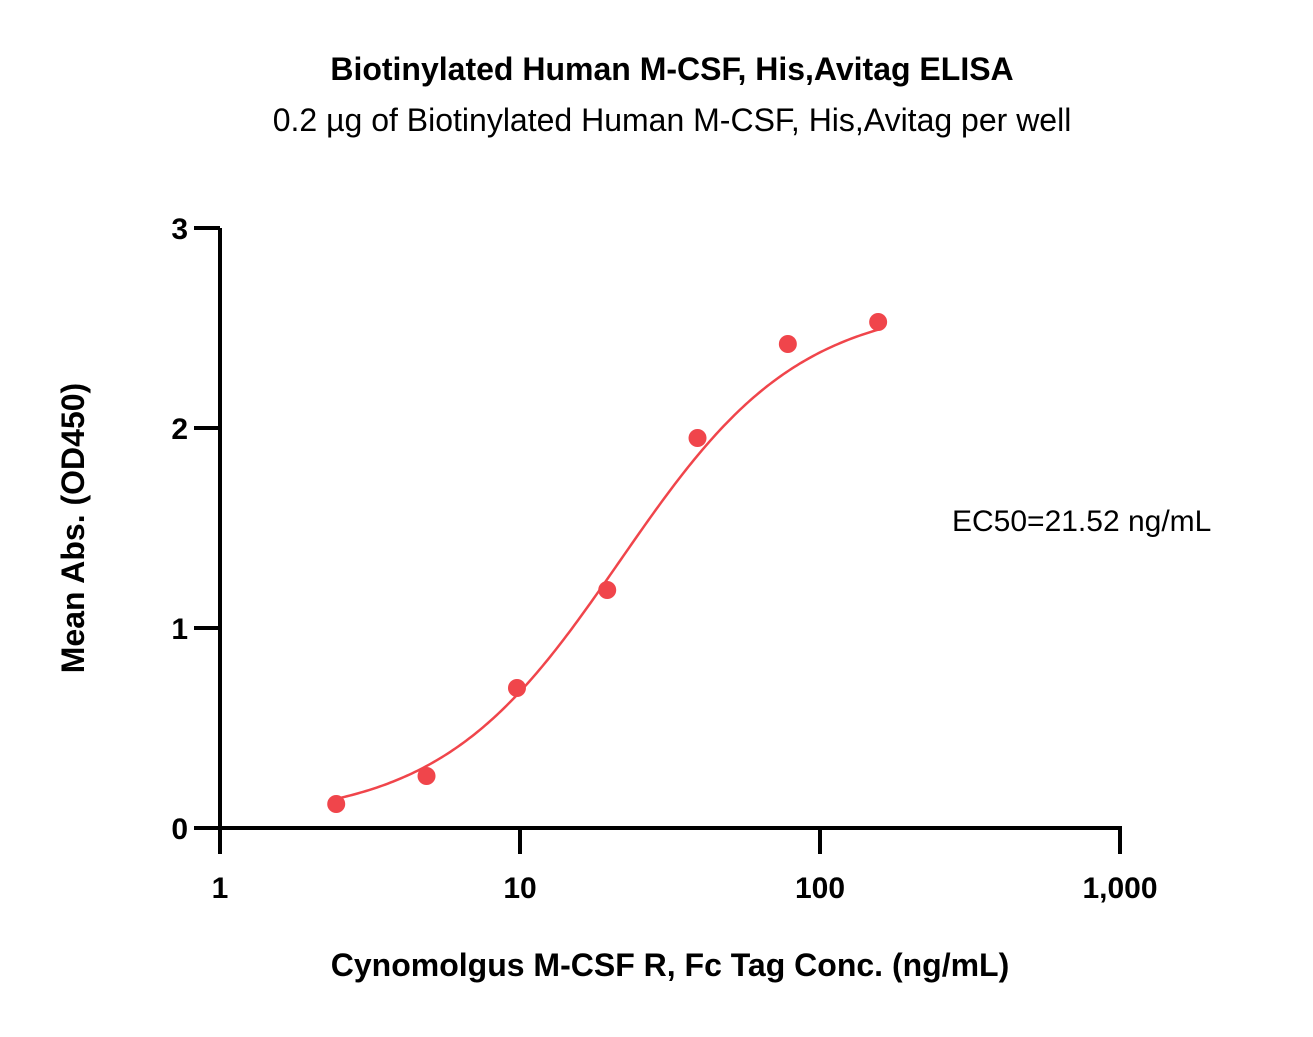 The height and width of the screenshot is (1037, 1313). Describe the element at coordinates (1081, 521) in the screenshot. I see `ec50-annotation: EC50=21.52 ng/mL` at that location.